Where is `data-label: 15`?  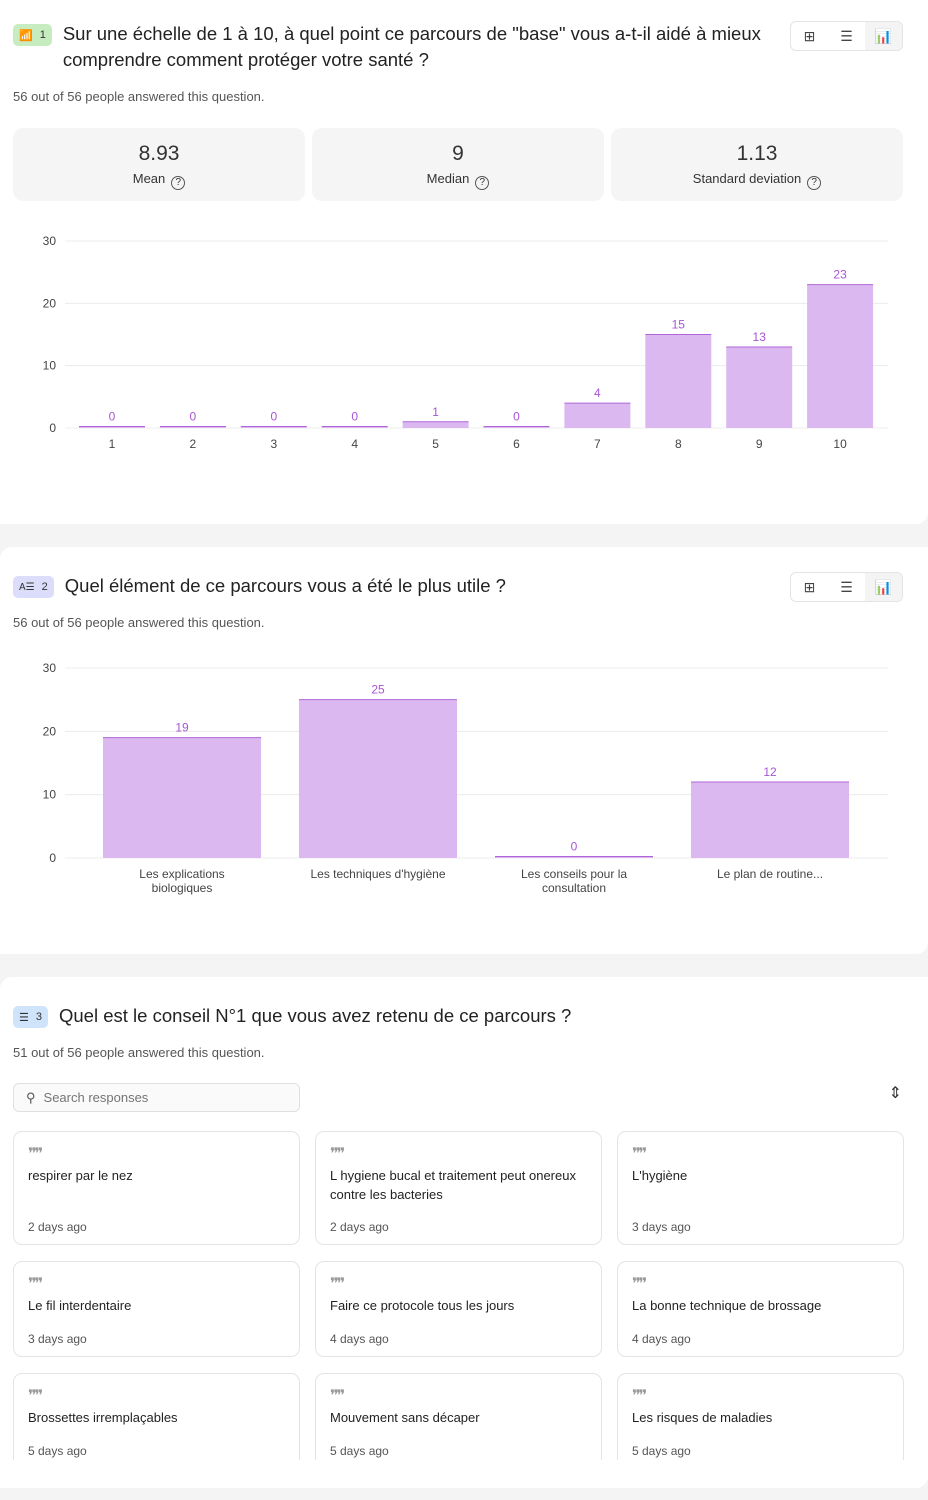 data-label: 15 is located at coordinates (679, 325).